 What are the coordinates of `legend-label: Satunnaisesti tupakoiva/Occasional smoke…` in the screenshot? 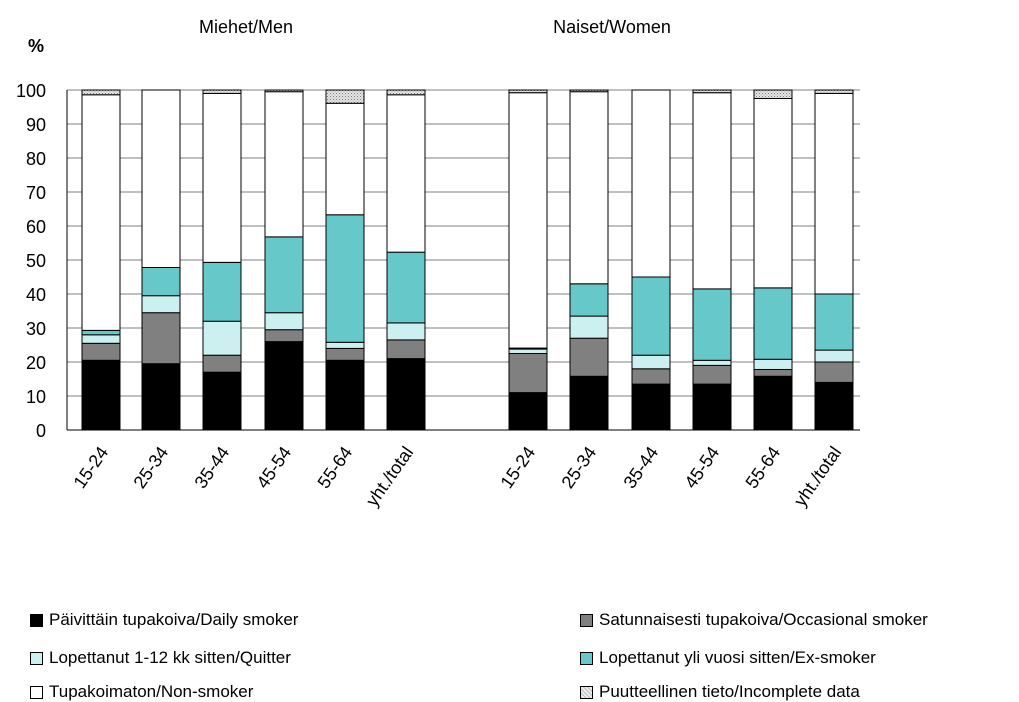 It's located at (763, 619).